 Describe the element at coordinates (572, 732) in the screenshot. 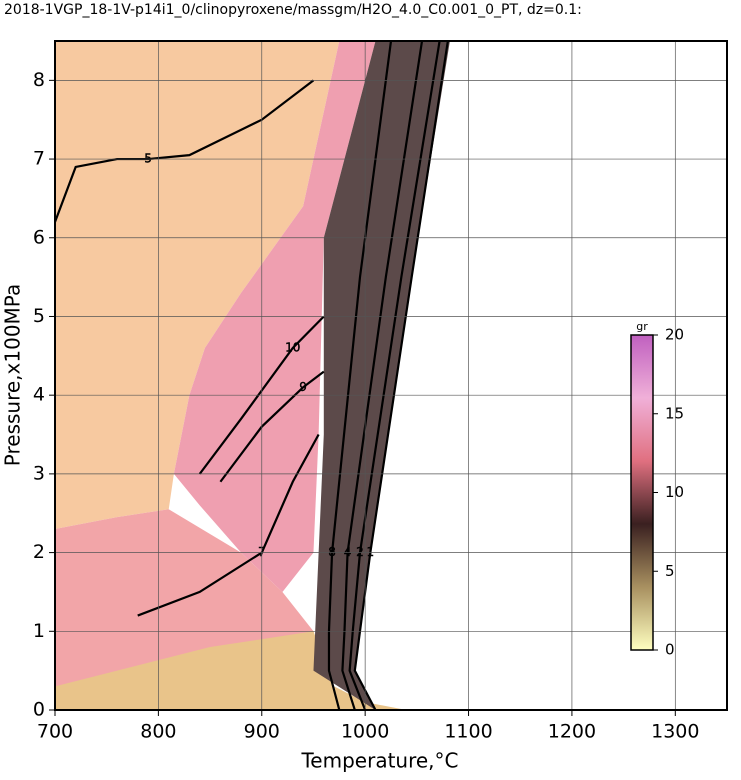

I see `x-tick-label: 1200` at that location.